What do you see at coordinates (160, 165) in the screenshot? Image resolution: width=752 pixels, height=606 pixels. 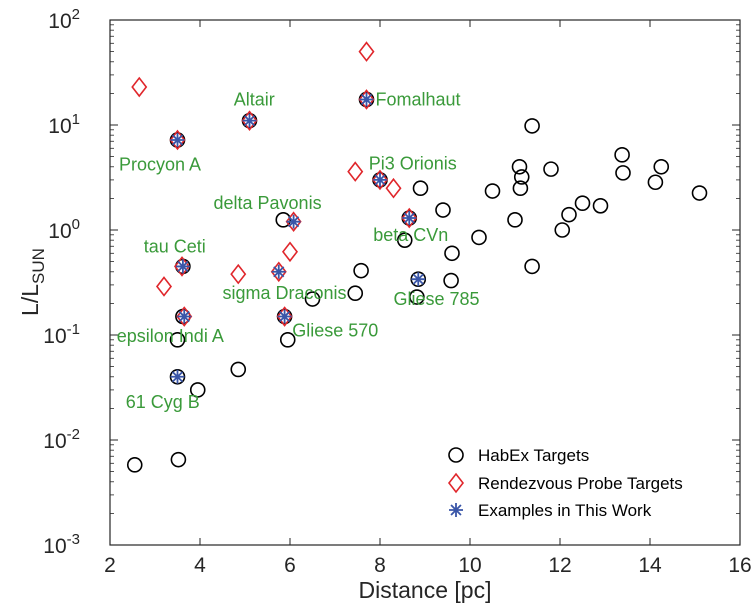 I see `star-annotation: Procyon A` at bounding box center [160, 165].